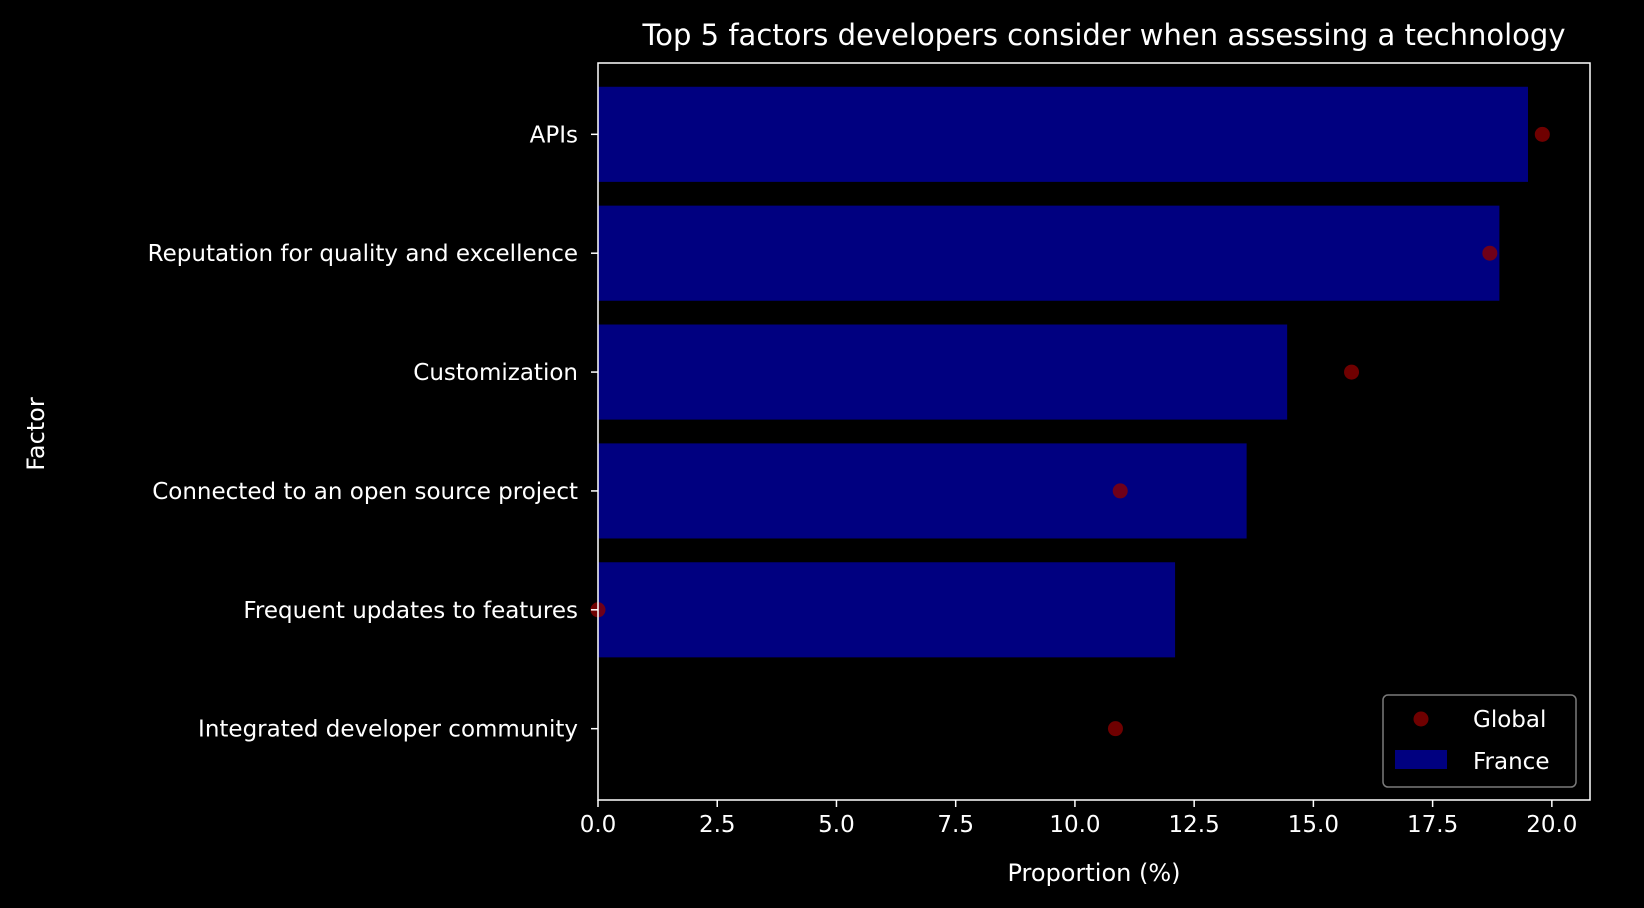 Image resolution: width=1644 pixels, height=908 pixels. What do you see at coordinates (1313, 825) in the screenshot?
I see `x-tick-label: 15.0` at bounding box center [1313, 825].